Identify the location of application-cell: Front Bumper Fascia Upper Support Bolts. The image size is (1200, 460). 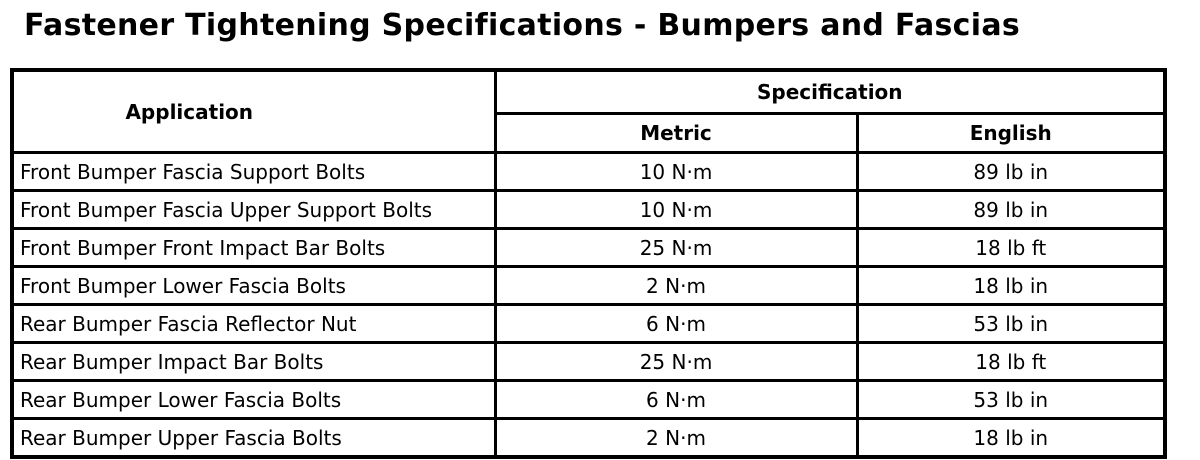
(253, 209).